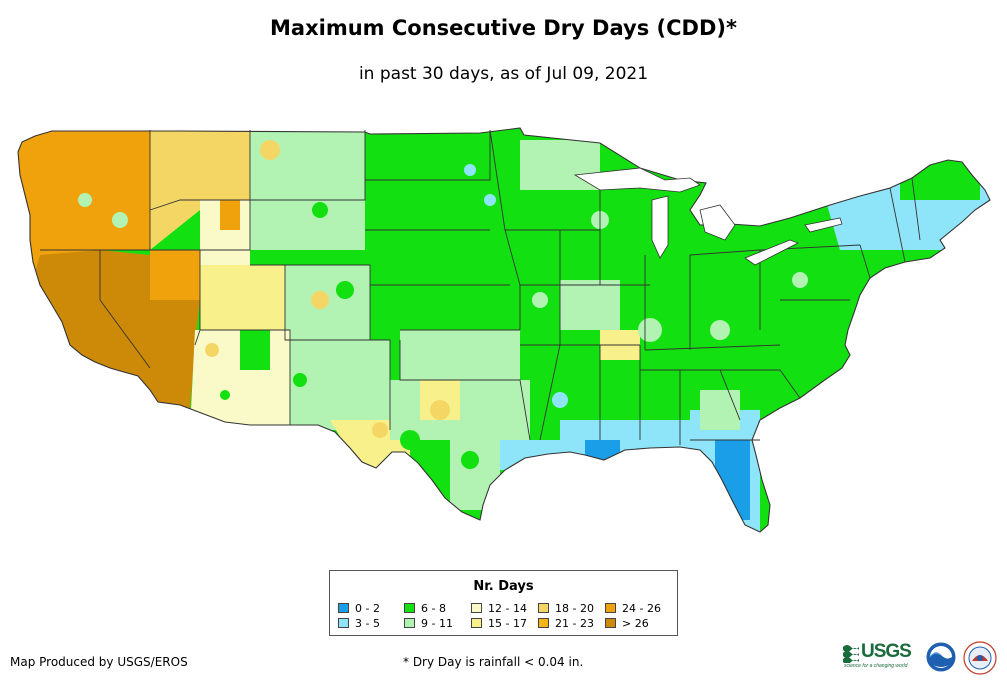 The image size is (1007, 691). I want to click on legend-item: 15 - 17, so click(499, 624).